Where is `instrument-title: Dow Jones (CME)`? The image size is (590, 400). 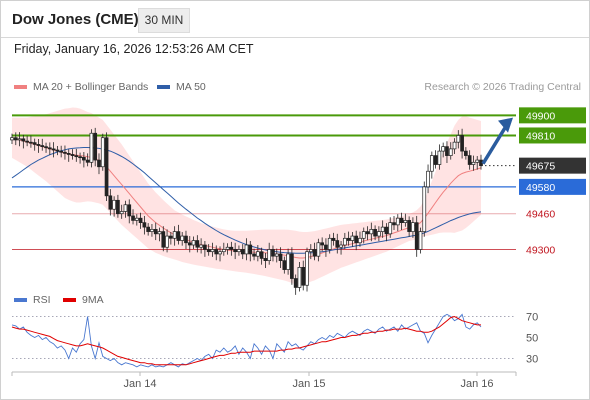 instrument-title: Dow Jones (CME) is located at coordinates (75, 19).